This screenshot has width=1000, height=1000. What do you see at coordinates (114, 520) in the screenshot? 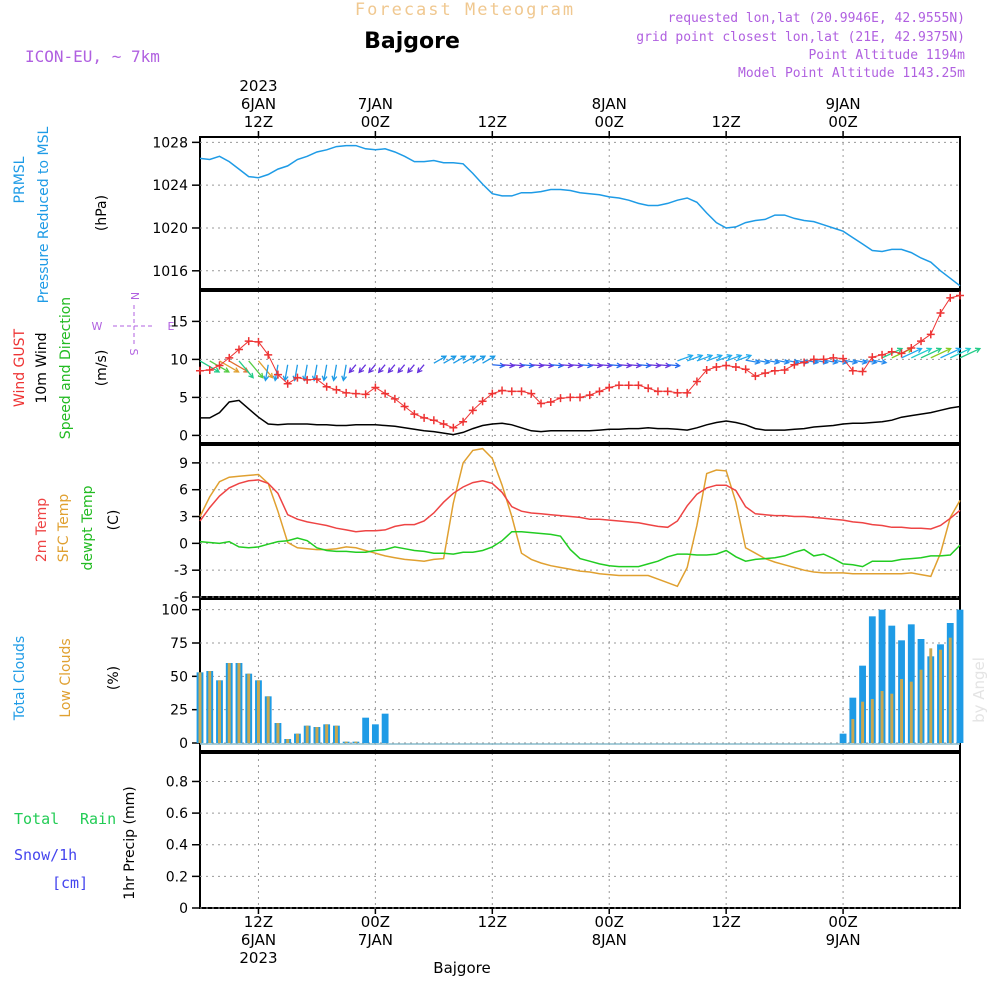
I see `temp-unit: (C)` at bounding box center [114, 520].